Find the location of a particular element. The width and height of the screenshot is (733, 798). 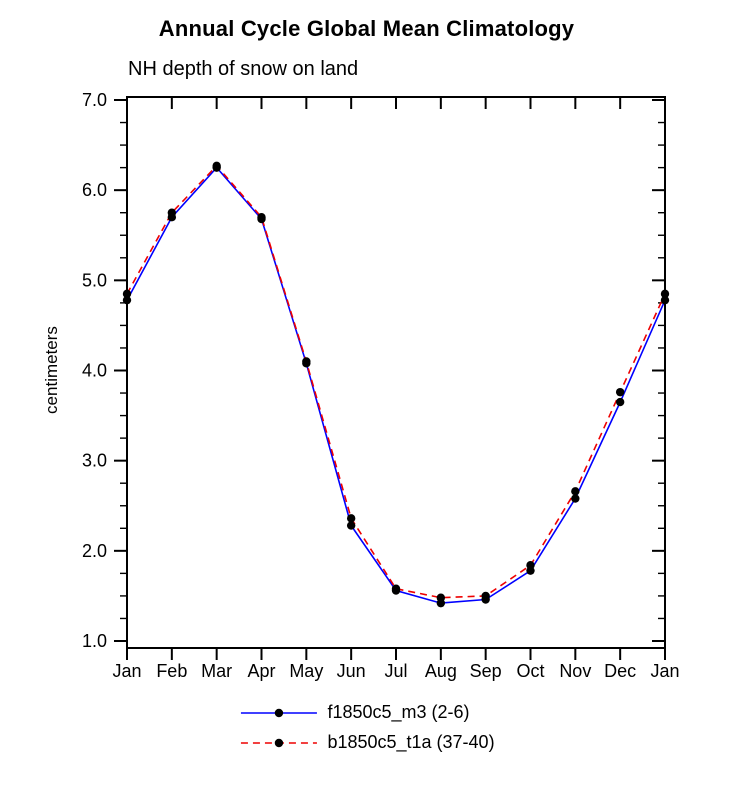

legend-label-series-0: f1850c5_m3 (2-6) is located at coordinates (398, 712).